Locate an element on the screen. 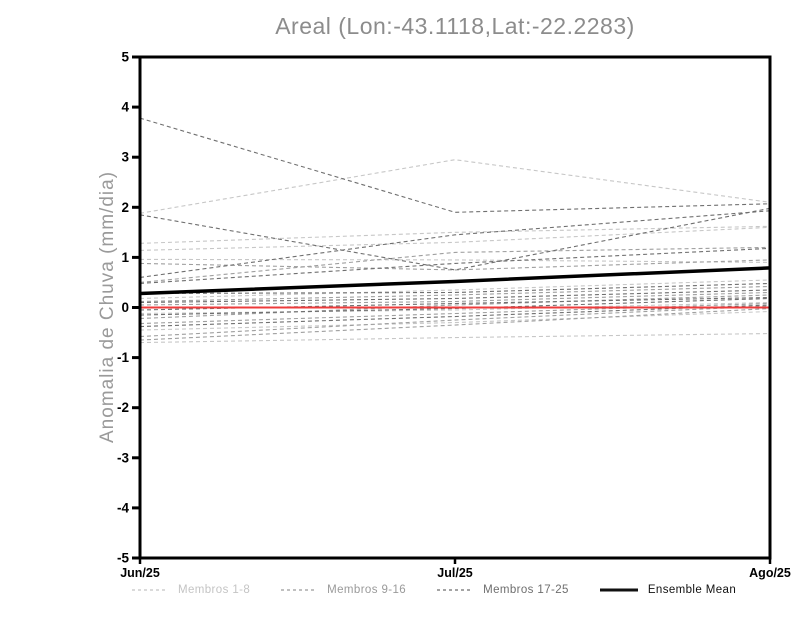 The height and width of the screenshot is (618, 800). legend-label: Ensemble Mean is located at coordinates (692, 590).